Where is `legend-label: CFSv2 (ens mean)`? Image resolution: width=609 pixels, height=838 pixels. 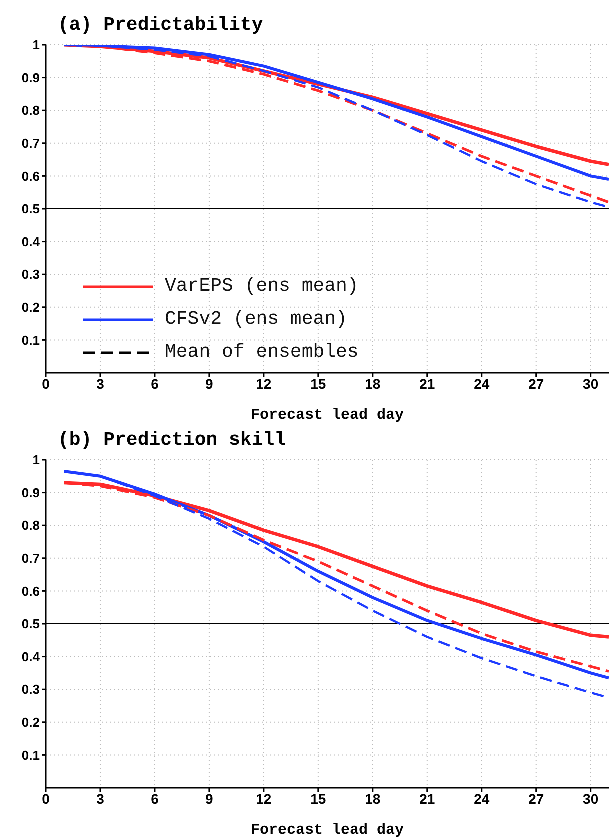 legend-label: CFSv2 (ens mean) is located at coordinates (256, 319).